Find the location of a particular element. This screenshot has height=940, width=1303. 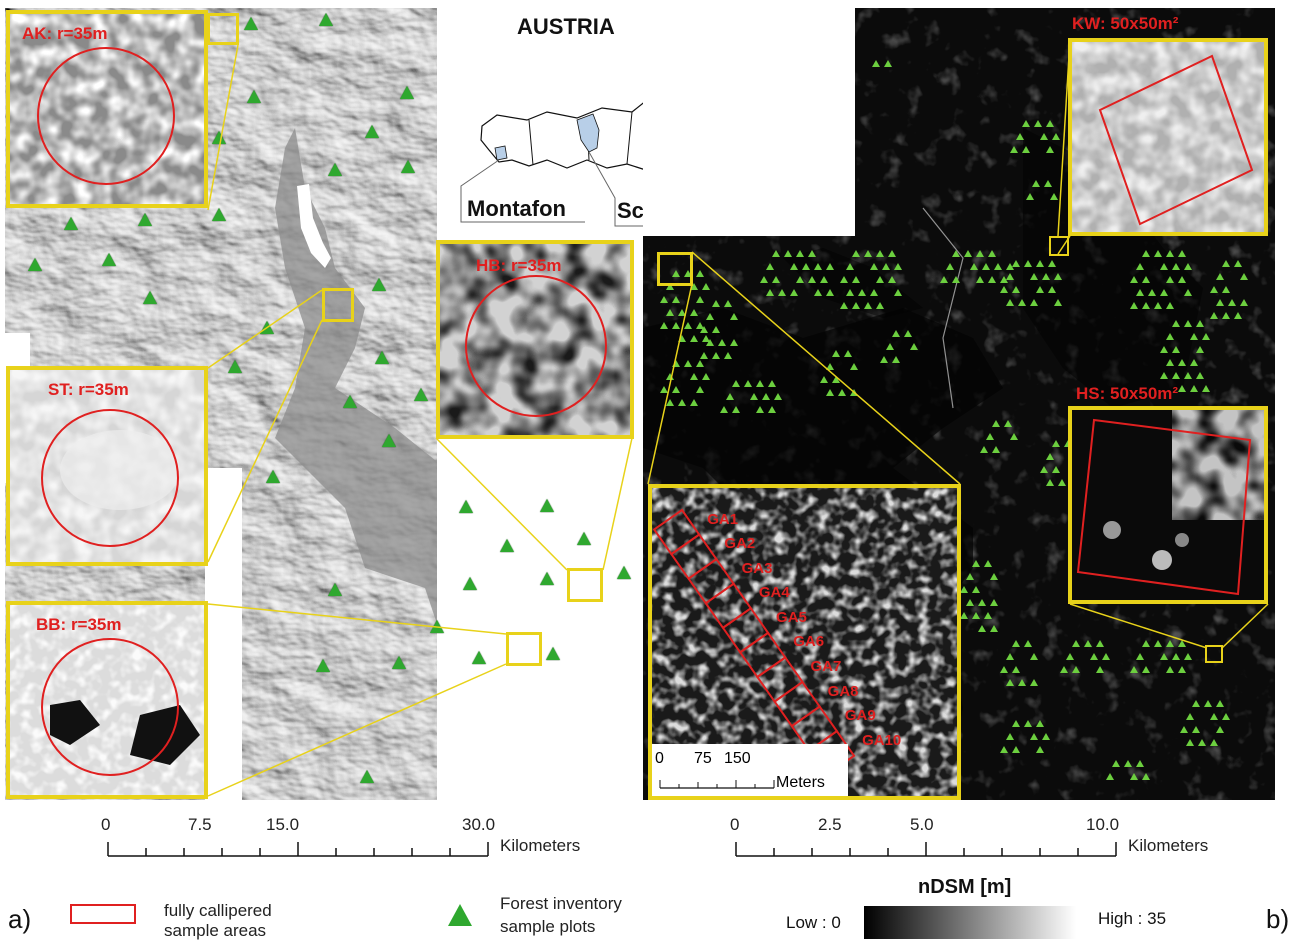

ga-label: GA3 is located at coordinates (757, 568).